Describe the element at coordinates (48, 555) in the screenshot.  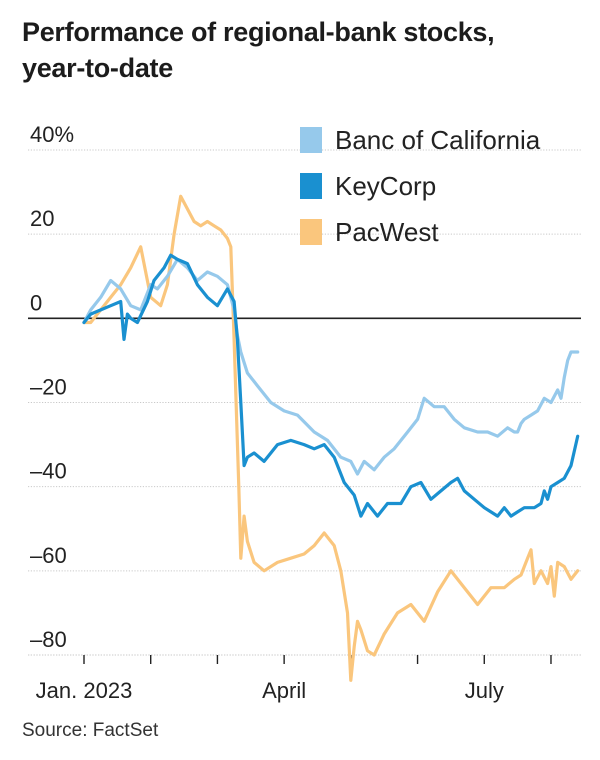
I see `y-tick-label: –60` at that location.